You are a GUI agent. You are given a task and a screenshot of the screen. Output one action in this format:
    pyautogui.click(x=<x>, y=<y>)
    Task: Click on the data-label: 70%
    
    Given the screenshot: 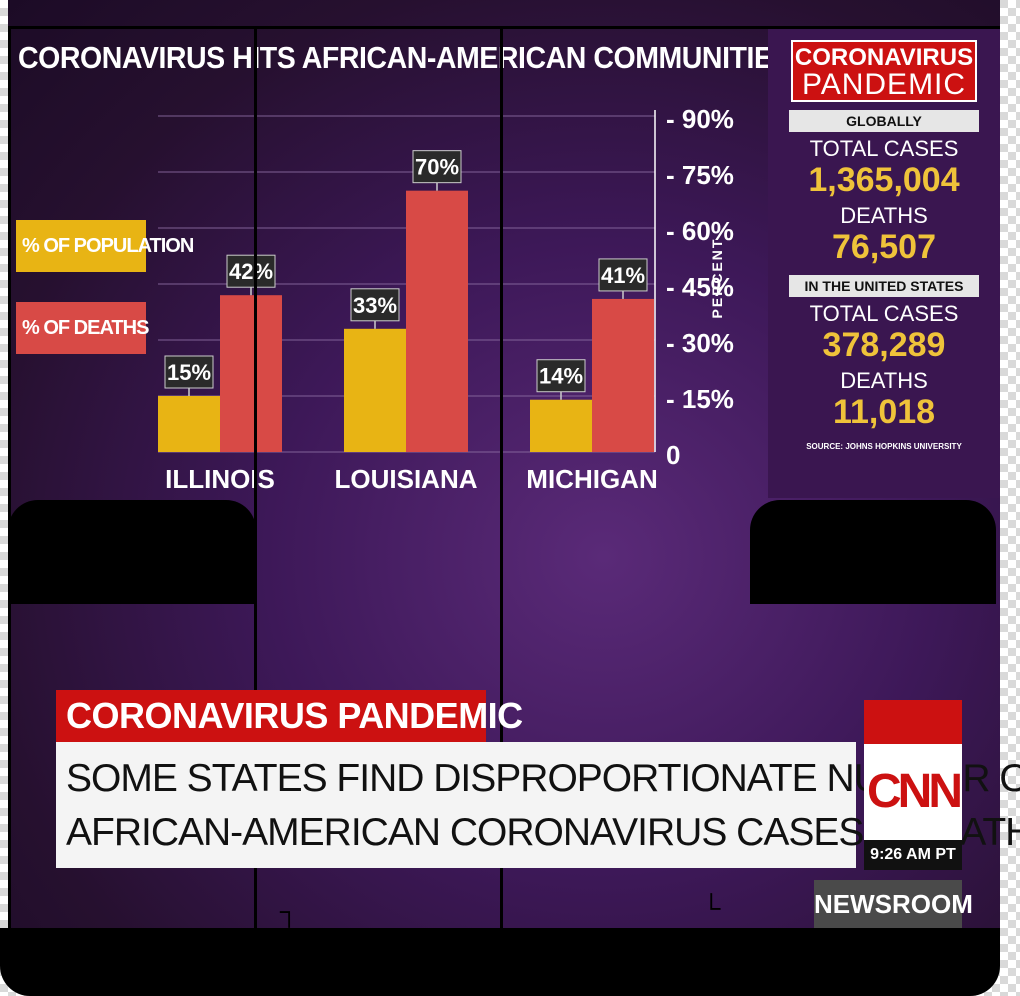 What is the action you would take?
    pyautogui.click(x=437, y=167)
    